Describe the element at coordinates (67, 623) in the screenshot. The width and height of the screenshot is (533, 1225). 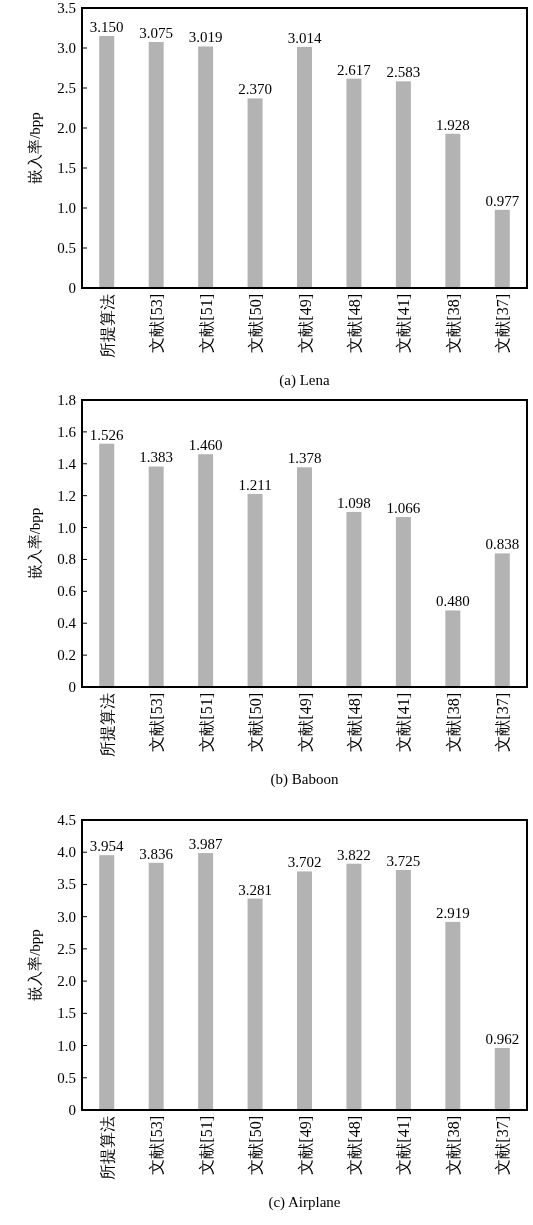
I see `y-tick-label: 0.4` at that location.